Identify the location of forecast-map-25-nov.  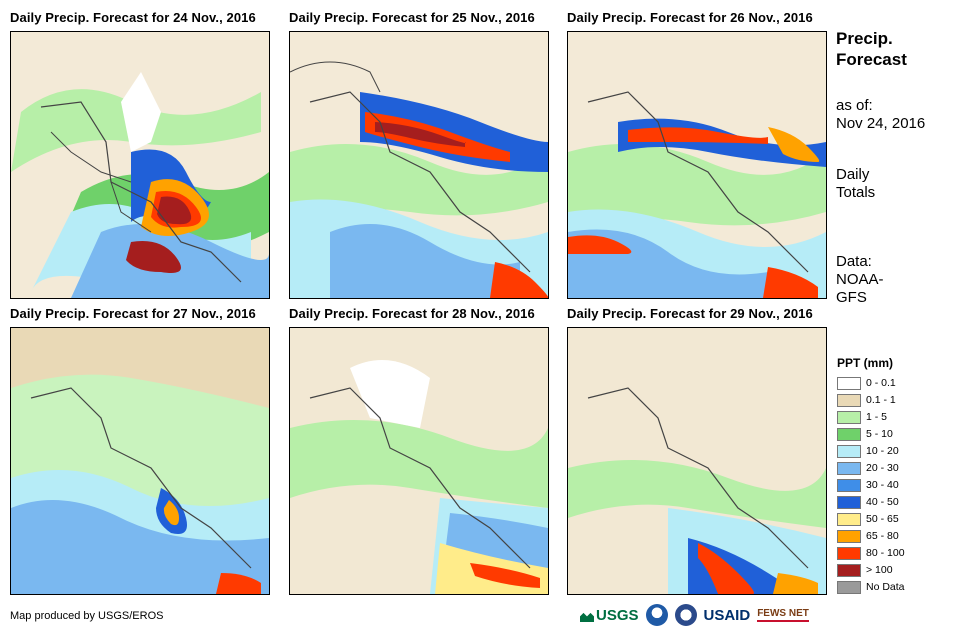
(419, 165).